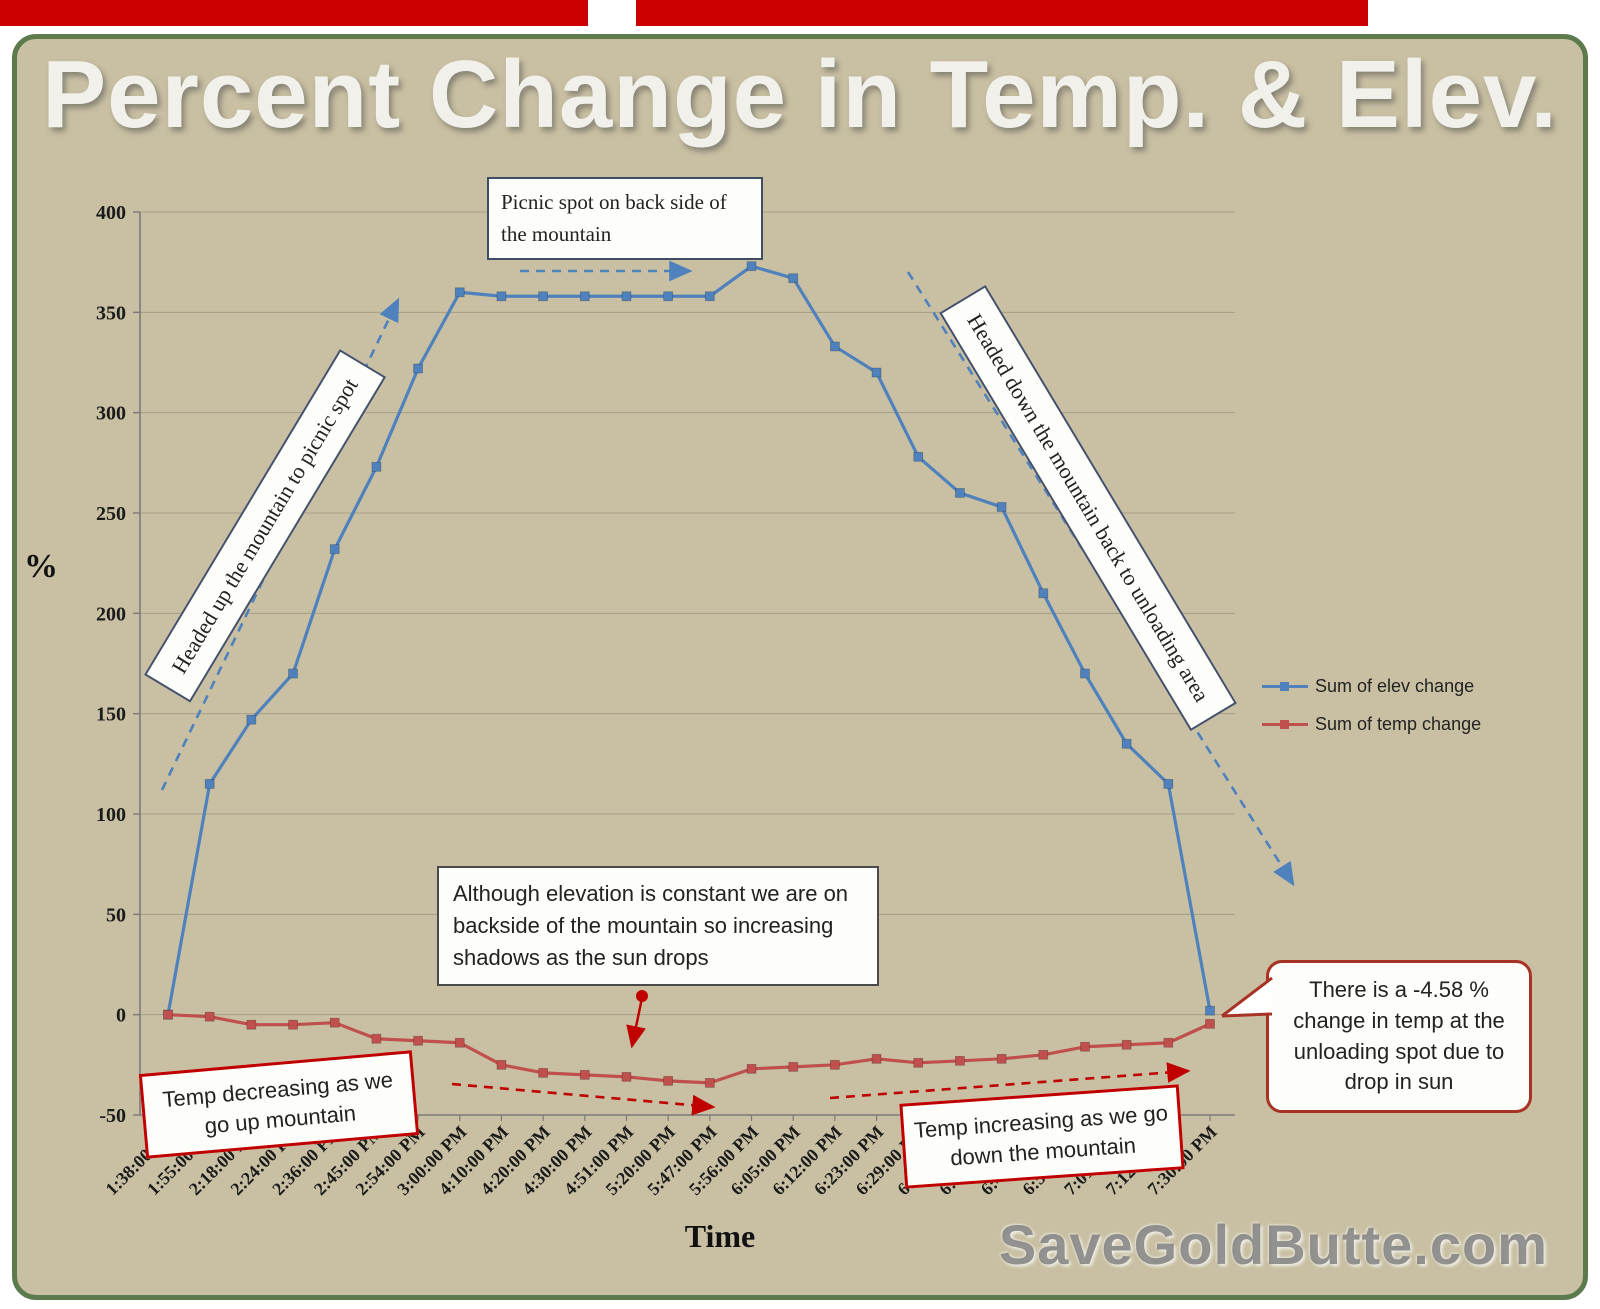 The image size is (1600, 1309). What do you see at coordinates (111, 213) in the screenshot?
I see `svg-text: 400` at bounding box center [111, 213].